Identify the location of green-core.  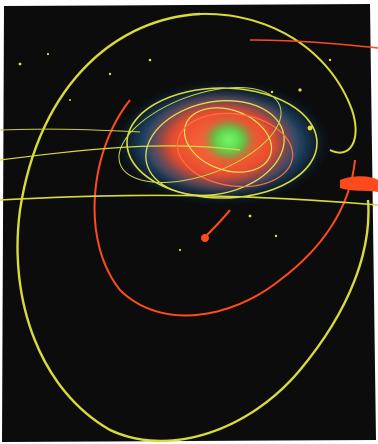
(229, 140).